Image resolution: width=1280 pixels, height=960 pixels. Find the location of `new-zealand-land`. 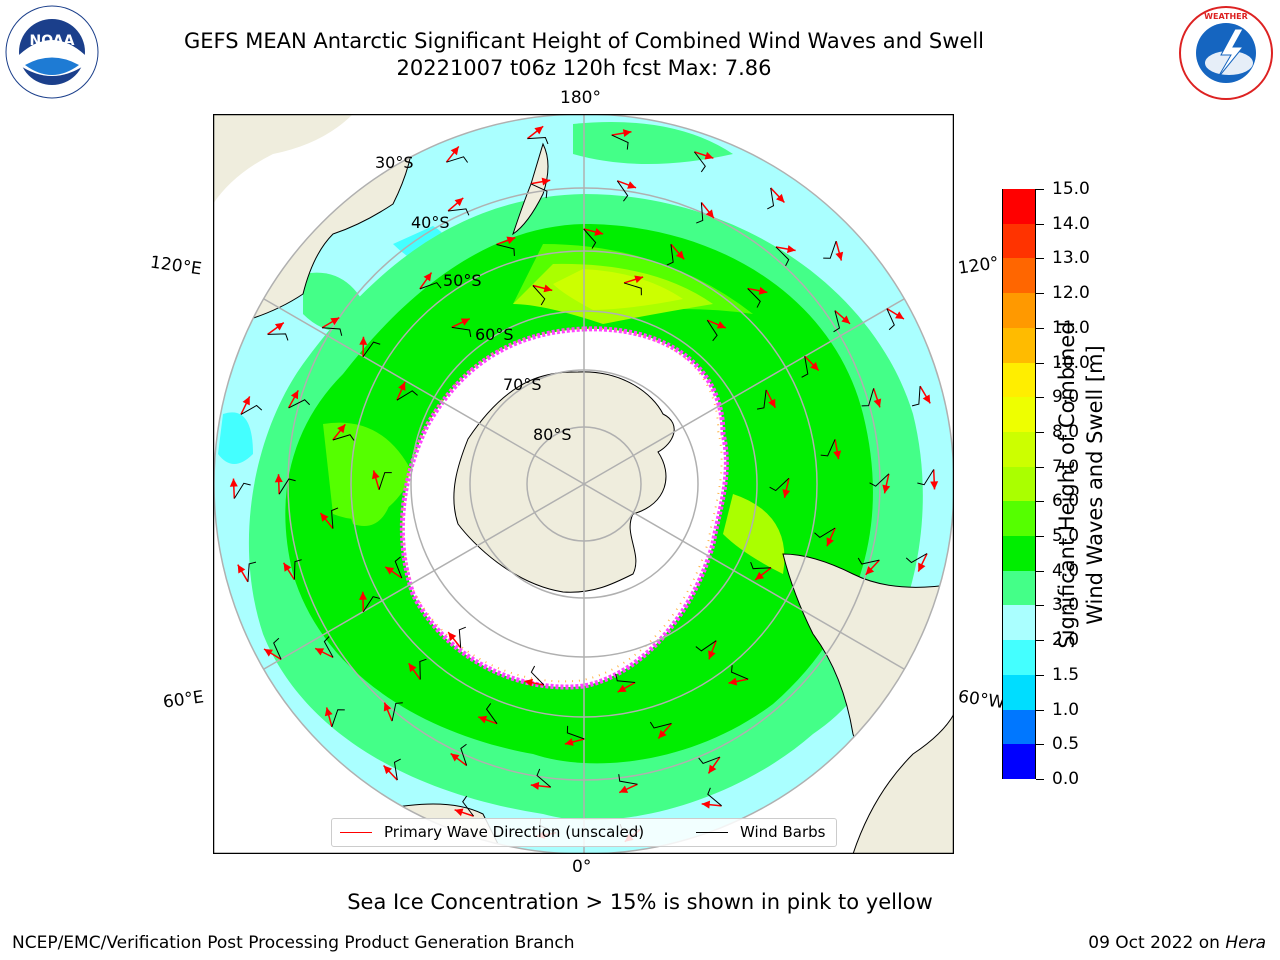

new-zealand-land is located at coordinates (530, 189).